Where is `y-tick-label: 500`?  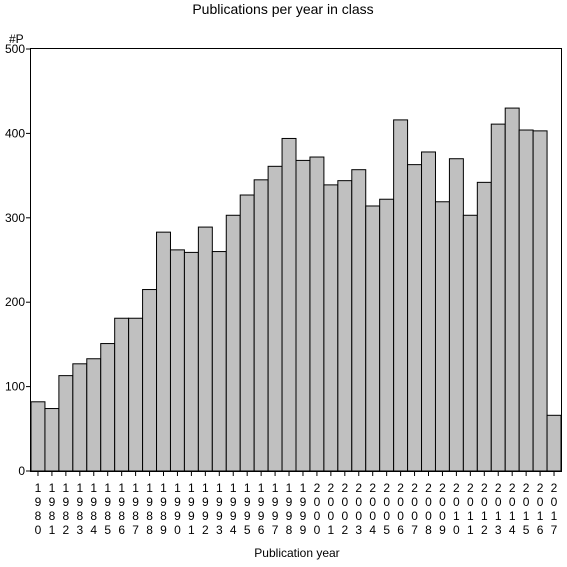
y-tick-label: 500 is located at coordinates (15, 49).